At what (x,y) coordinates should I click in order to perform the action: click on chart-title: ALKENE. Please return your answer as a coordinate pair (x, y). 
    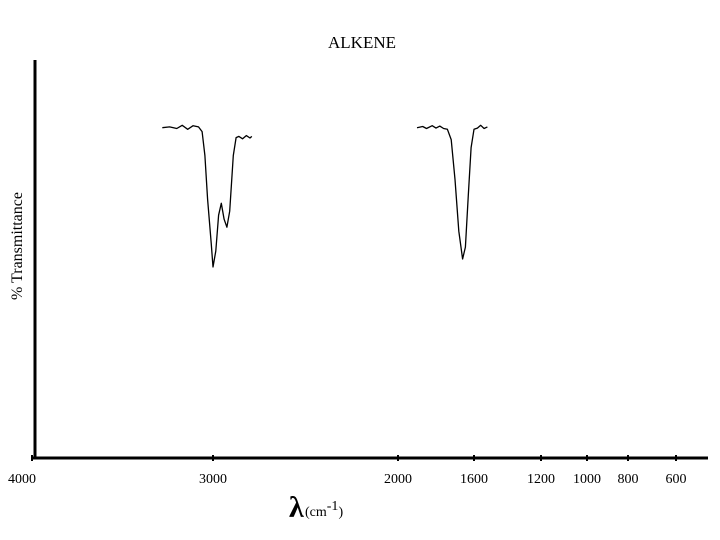
    Looking at the image, I should click on (362, 42).